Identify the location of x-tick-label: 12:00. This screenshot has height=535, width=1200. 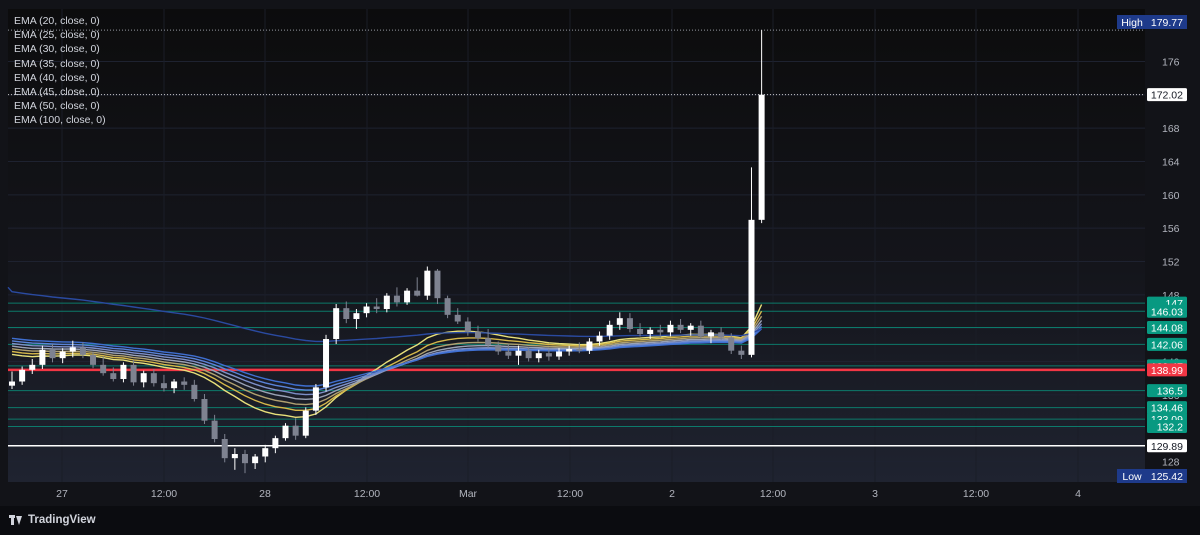
(773, 494).